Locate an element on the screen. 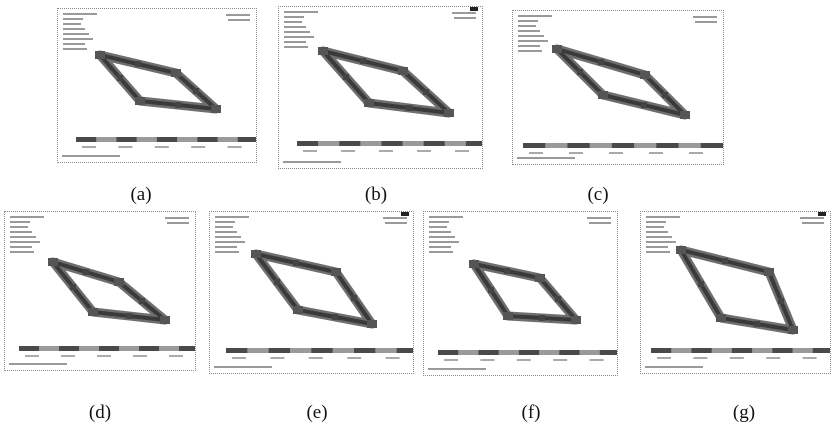 Image resolution: width=833 pixels, height=427 pixels. fea-panel-f is located at coordinates (520, 293).